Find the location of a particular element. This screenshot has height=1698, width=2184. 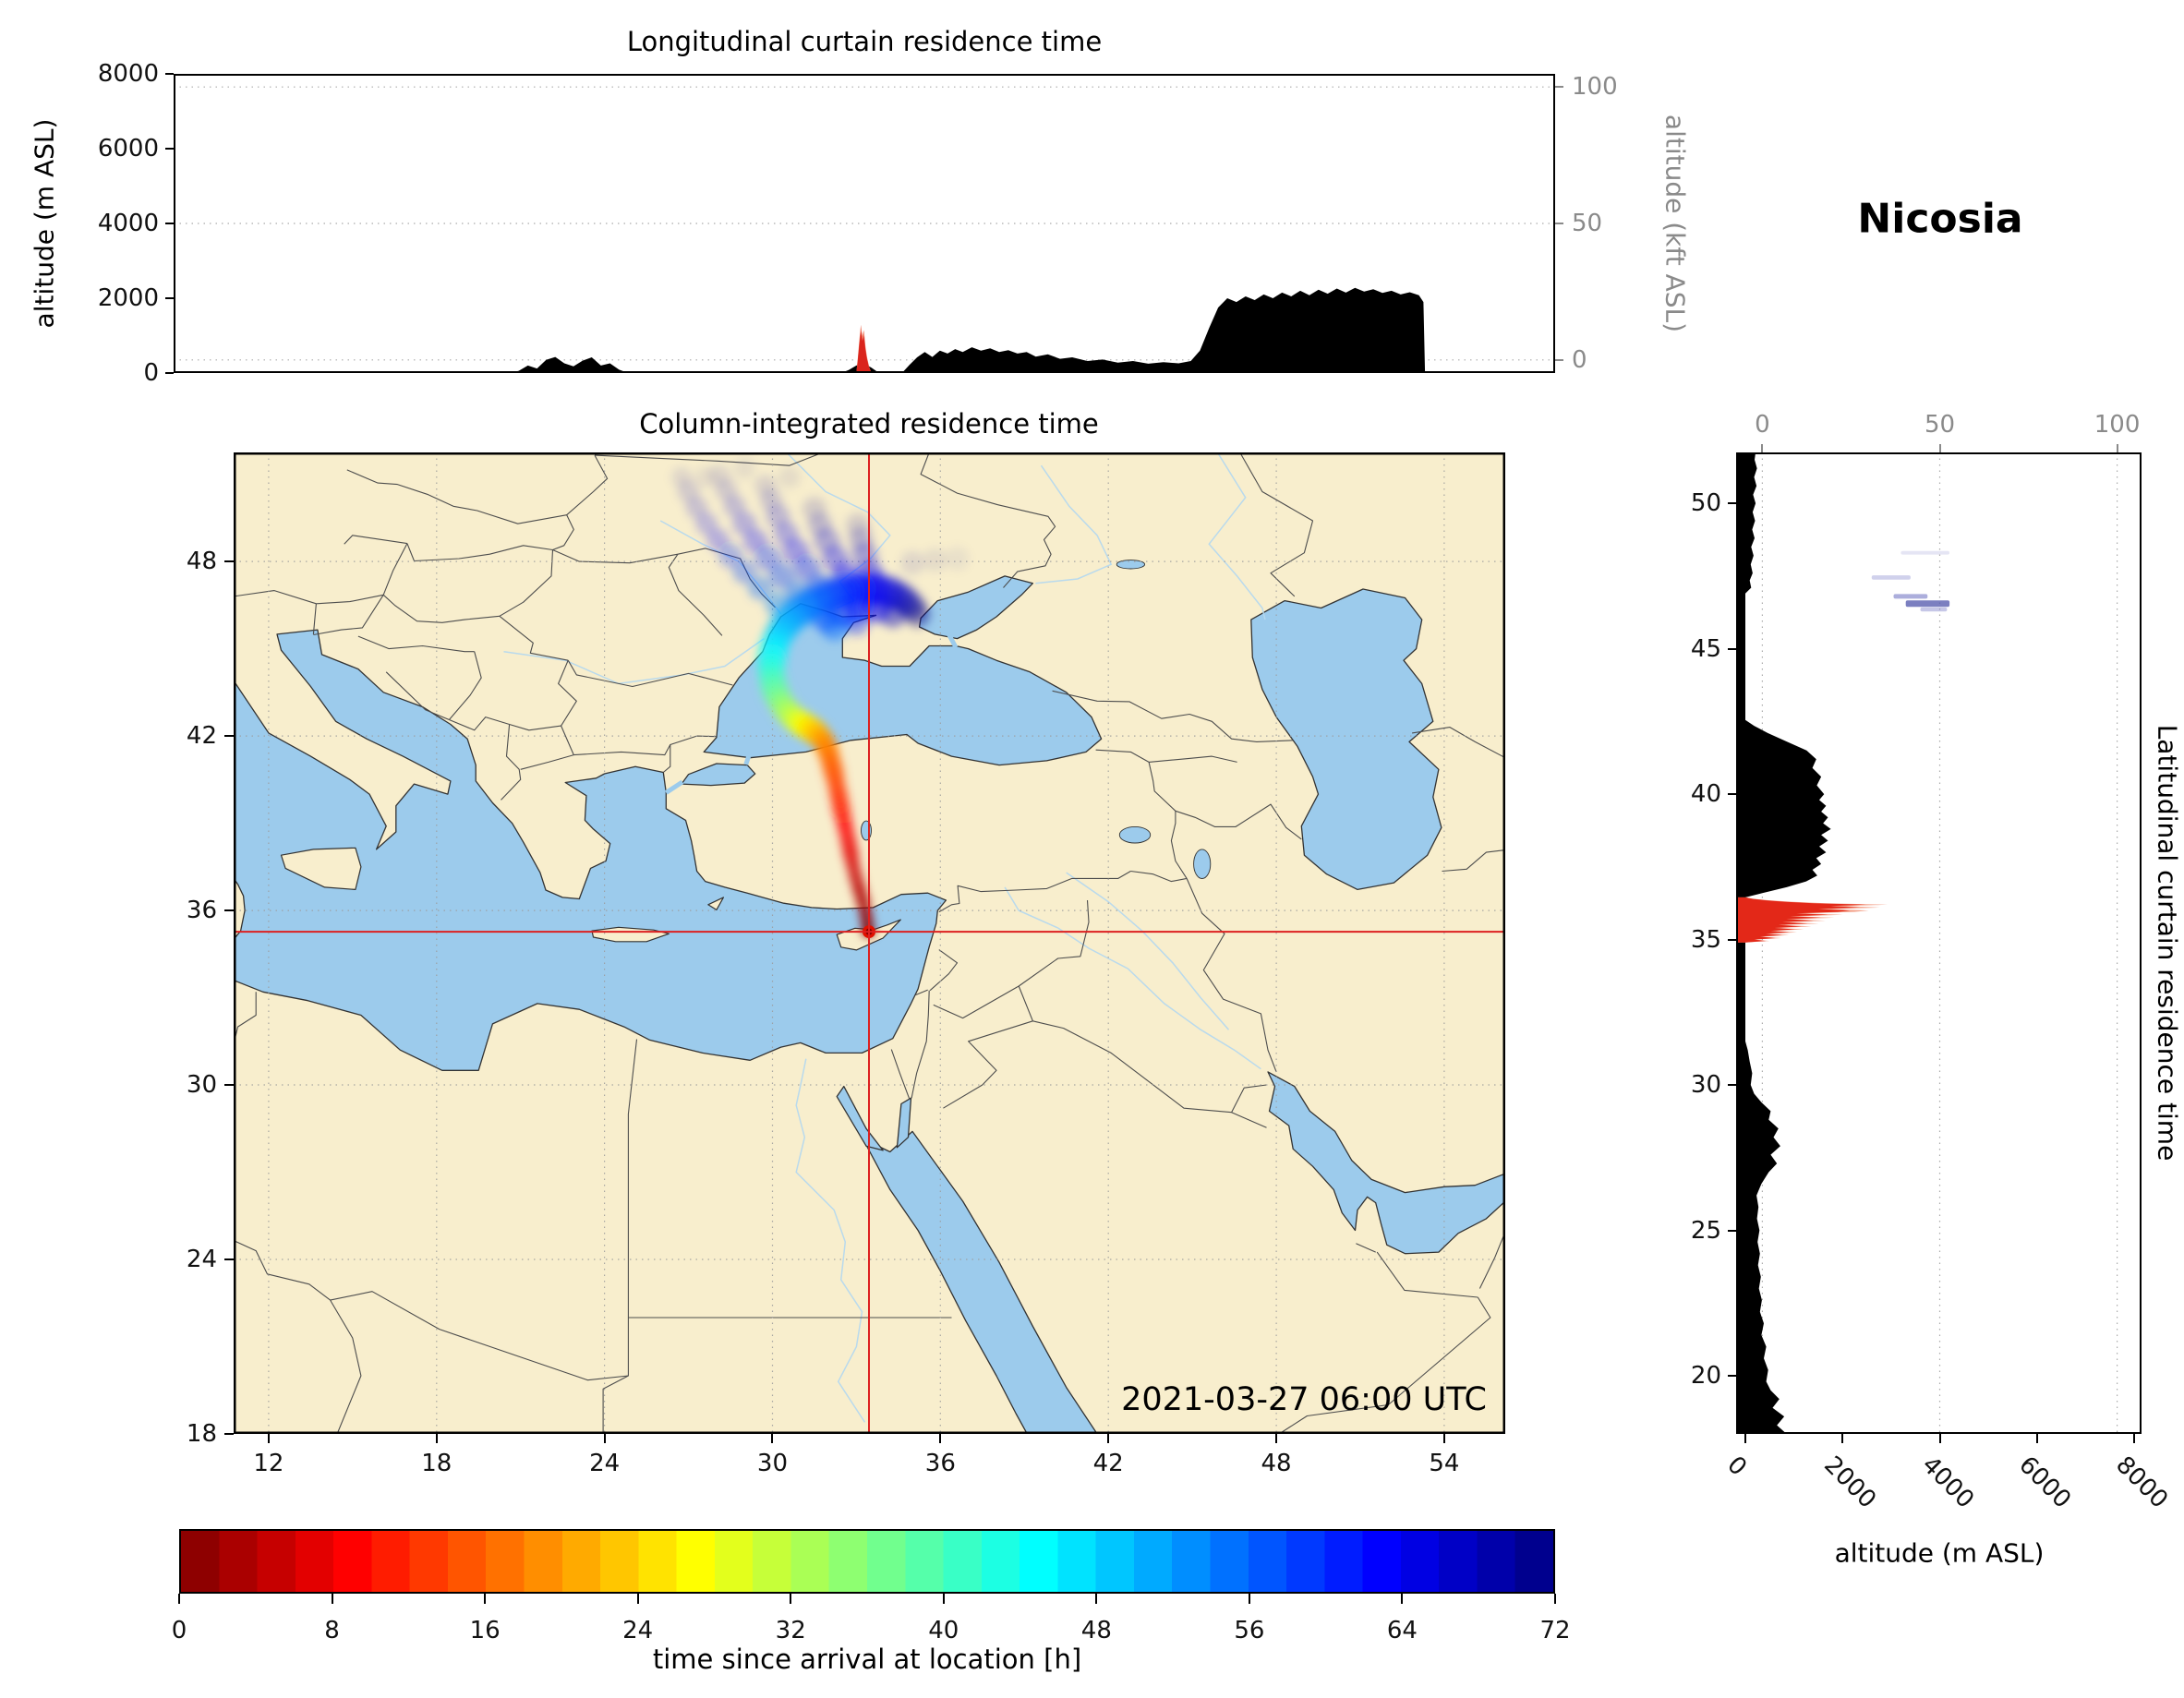

top-right-axis-label: altitude (kft ASL) is located at coordinates (1675, 223).